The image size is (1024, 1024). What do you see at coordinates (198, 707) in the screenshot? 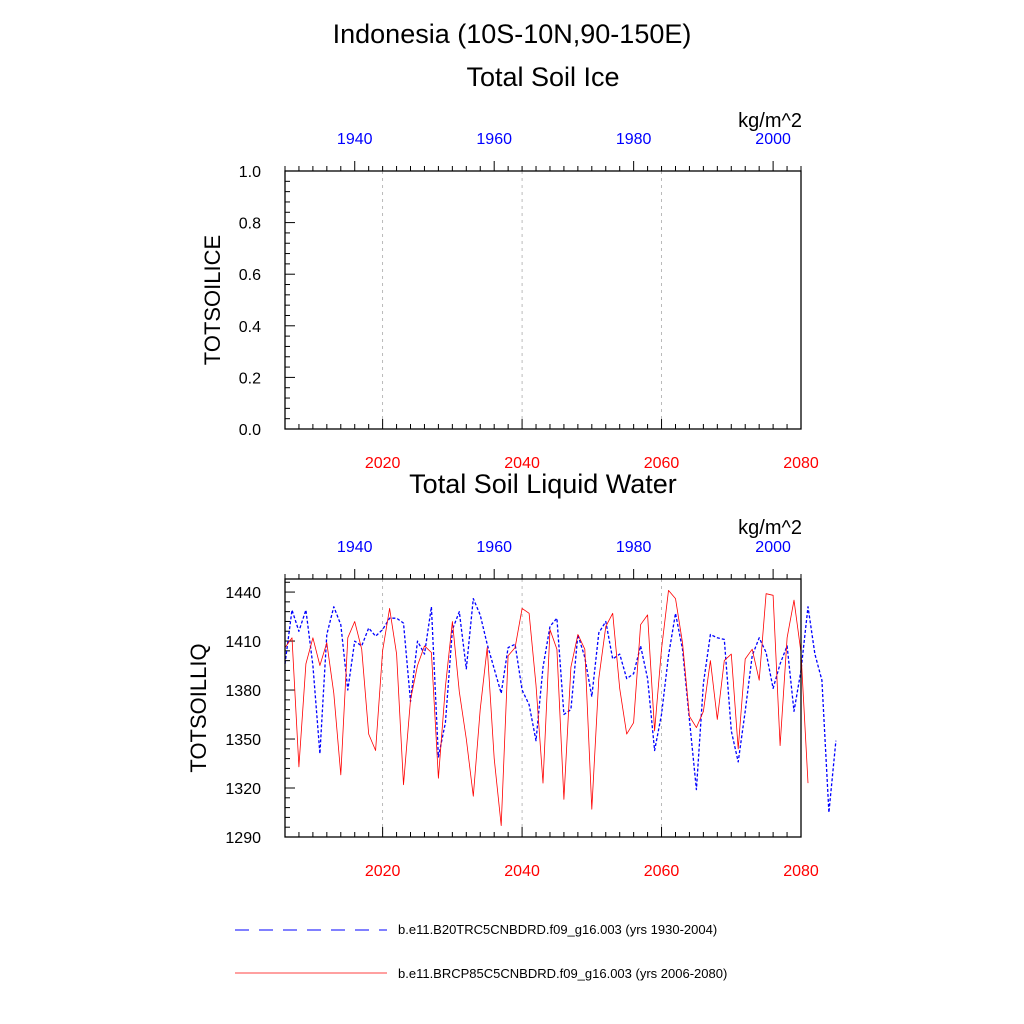
I see `soil-liquid-y-axis-label: TOTSOILLIQ` at bounding box center [198, 707].